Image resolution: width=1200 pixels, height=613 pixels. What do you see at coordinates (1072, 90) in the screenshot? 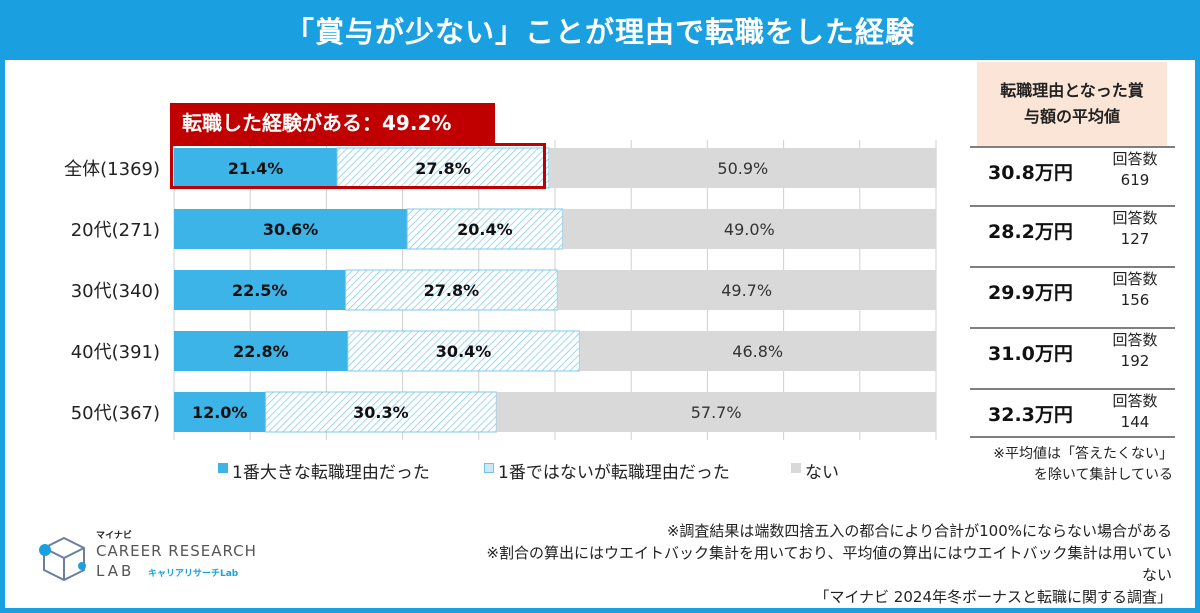
I see `avg-panel-header-line1: 転職理由となった賞` at bounding box center [1072, 90].